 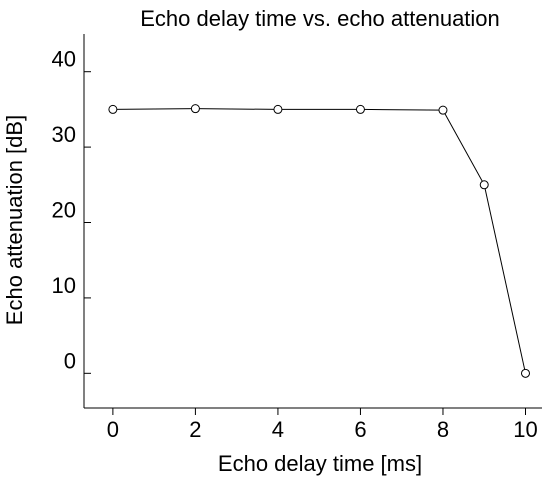 I want to click on y-tick-label: 0, so click(x=70, y=360).